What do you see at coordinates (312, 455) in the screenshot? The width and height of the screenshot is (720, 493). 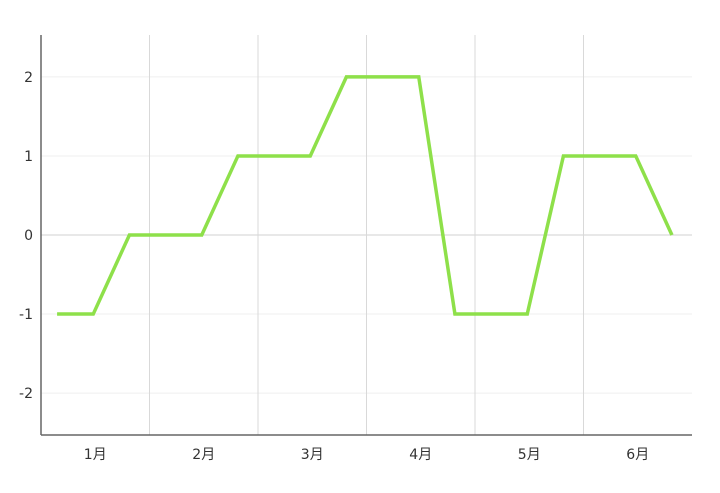 I see `x-tick-label: 3月` at bounding box center [312, 455].